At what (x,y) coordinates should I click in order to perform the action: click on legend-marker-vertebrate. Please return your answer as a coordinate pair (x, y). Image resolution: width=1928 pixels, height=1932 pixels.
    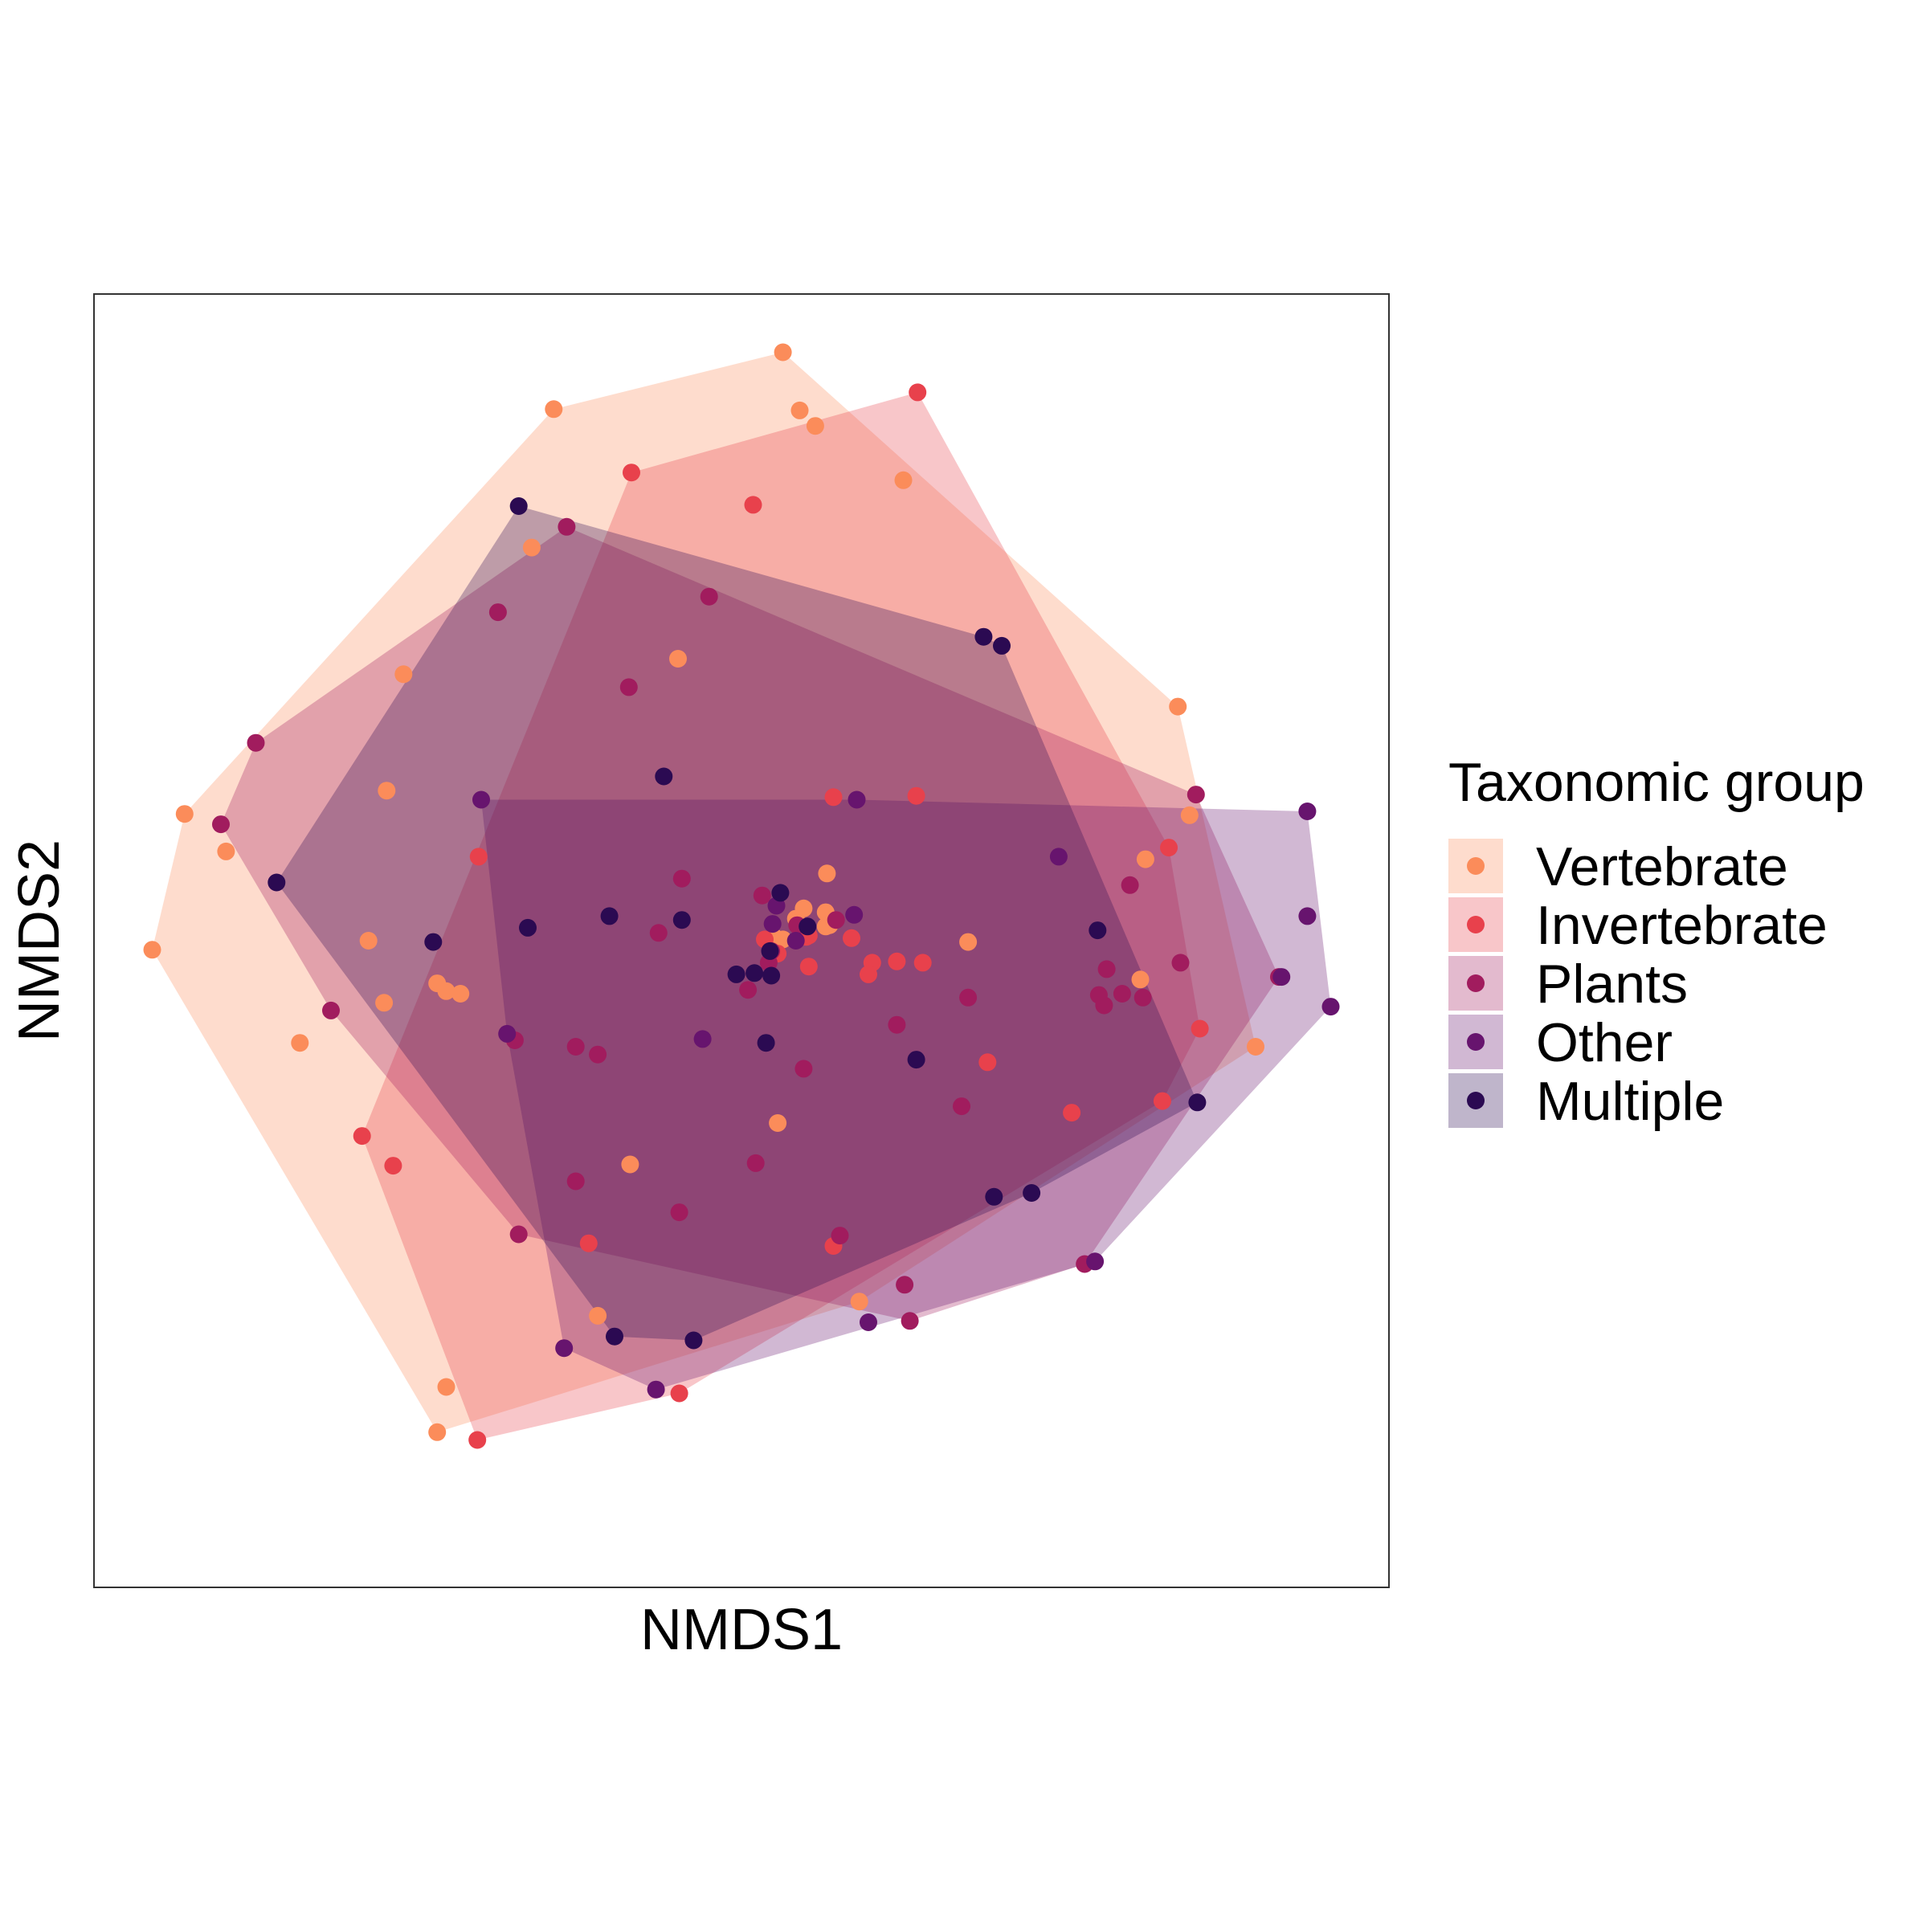
    Looking at the image, I should click on (1476, 866).